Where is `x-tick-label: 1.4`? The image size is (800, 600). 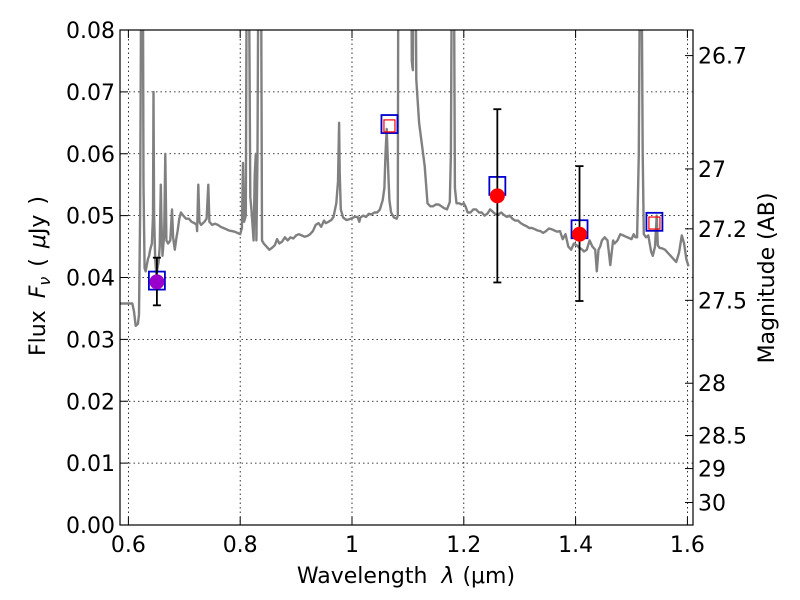 x-tick-label: 1.4 is located at coordinates (575, 545).